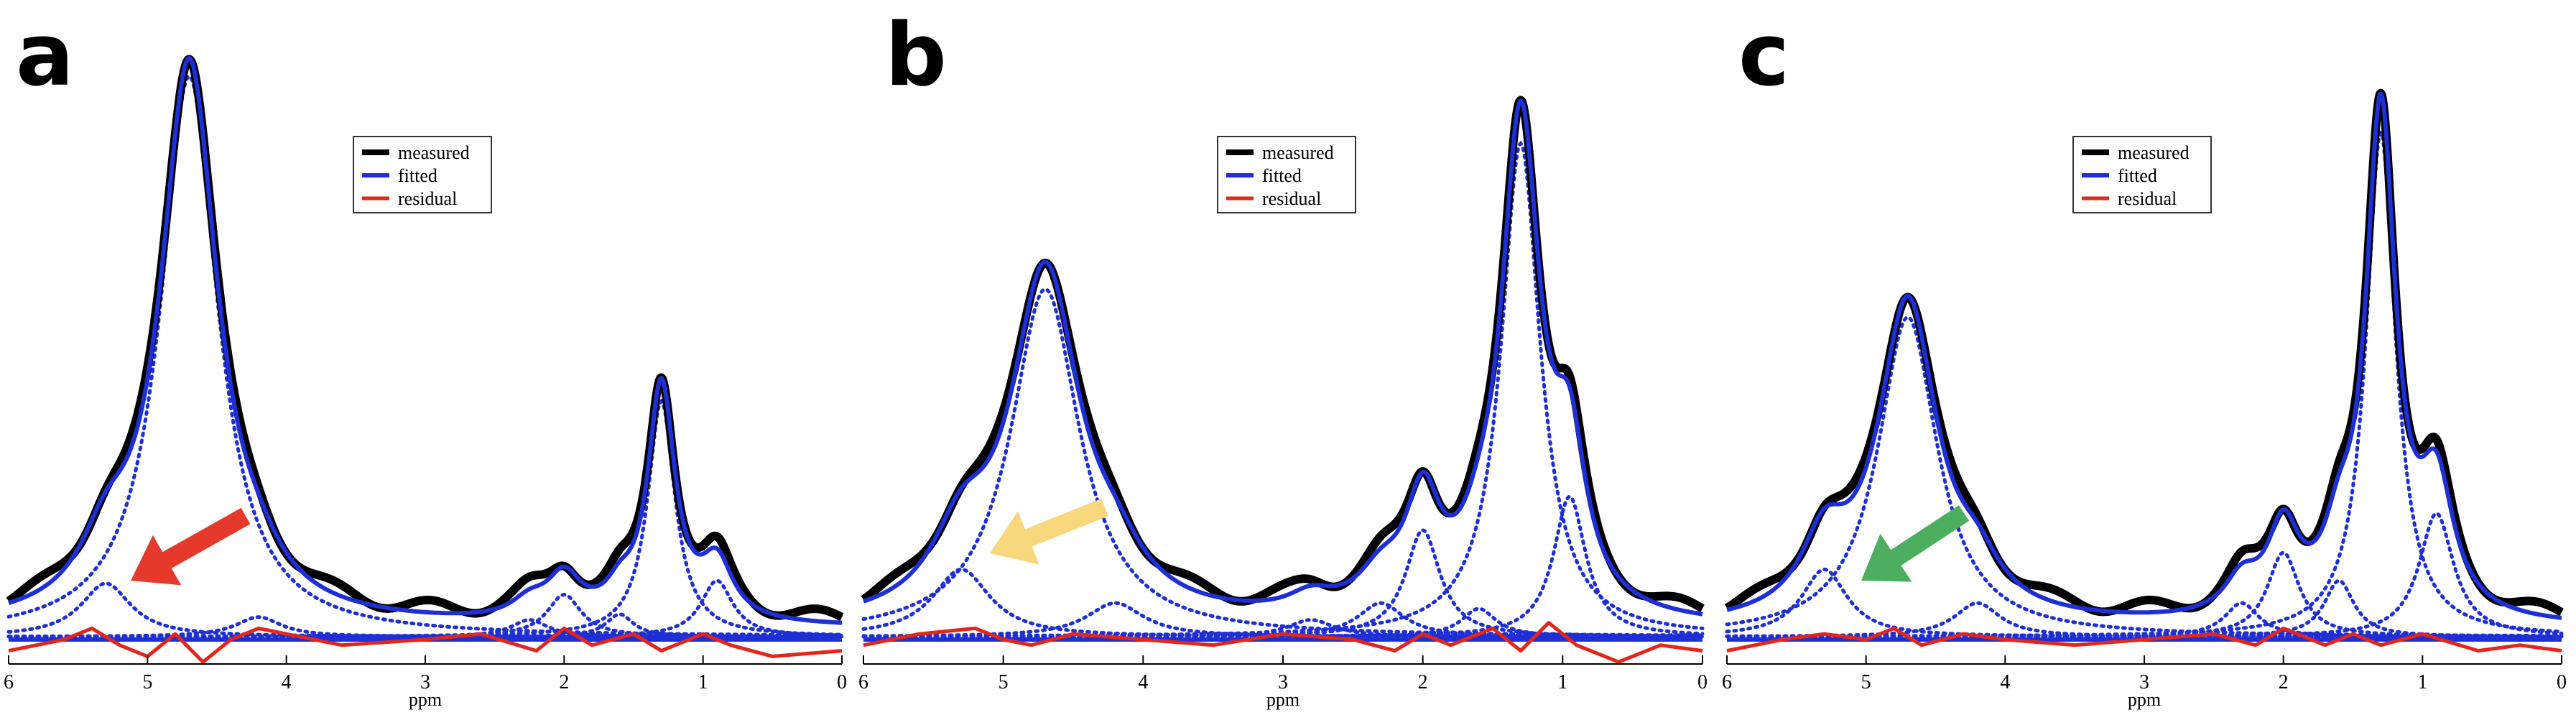 The image size is (2576, 715). Describe the element at coordinates (916, 56) in the screenshot. I see `panel-letter: b` at that location.